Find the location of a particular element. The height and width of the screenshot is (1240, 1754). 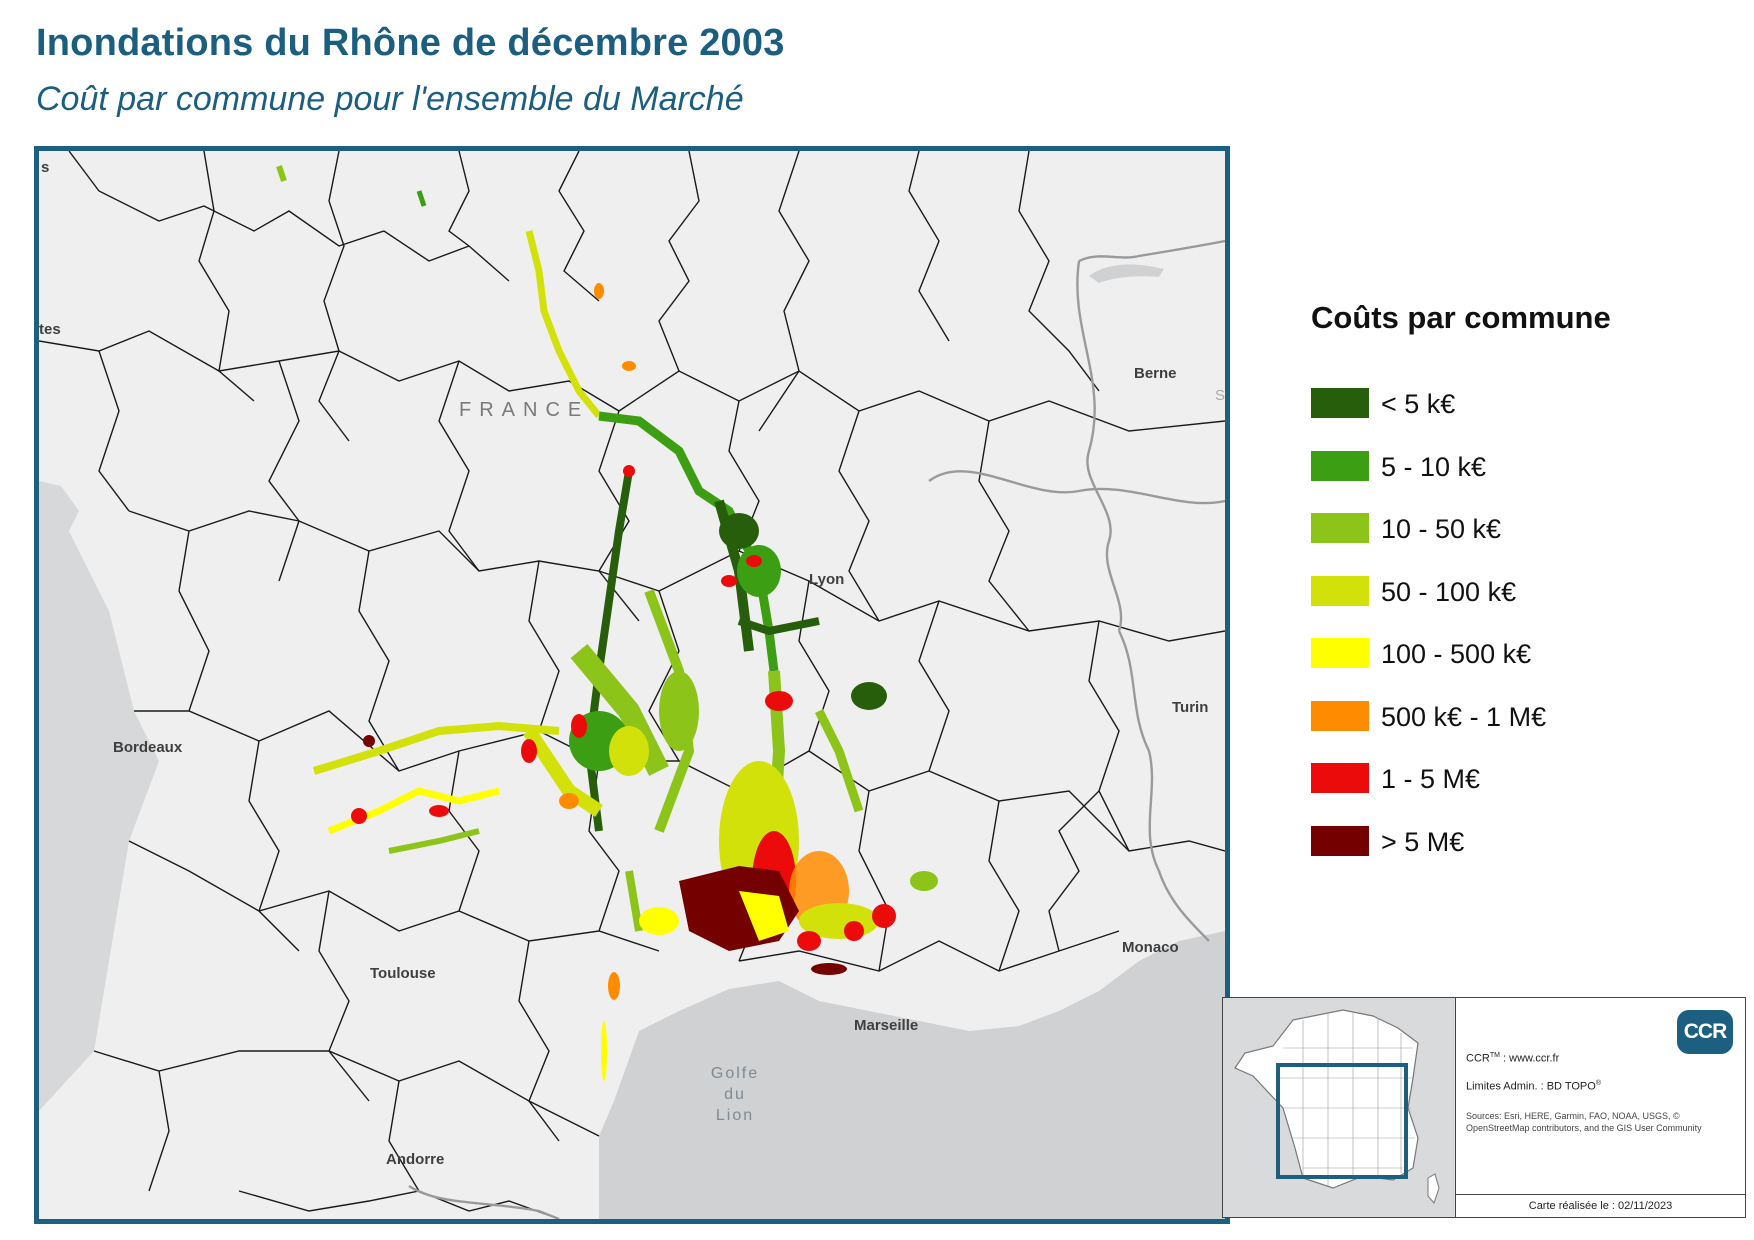

sea-label-line-2: du is located at coordinates (735, 1094).